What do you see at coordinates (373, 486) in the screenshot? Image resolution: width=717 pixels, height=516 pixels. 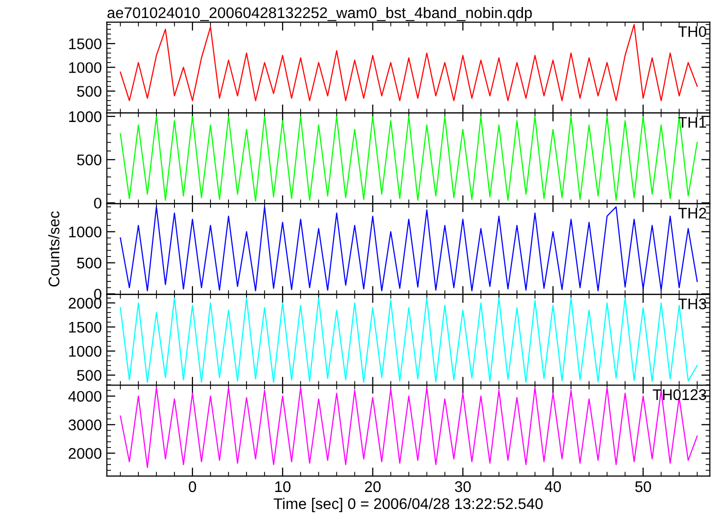 I see `x-tick-label: 20` at bounding box center [373, 486].